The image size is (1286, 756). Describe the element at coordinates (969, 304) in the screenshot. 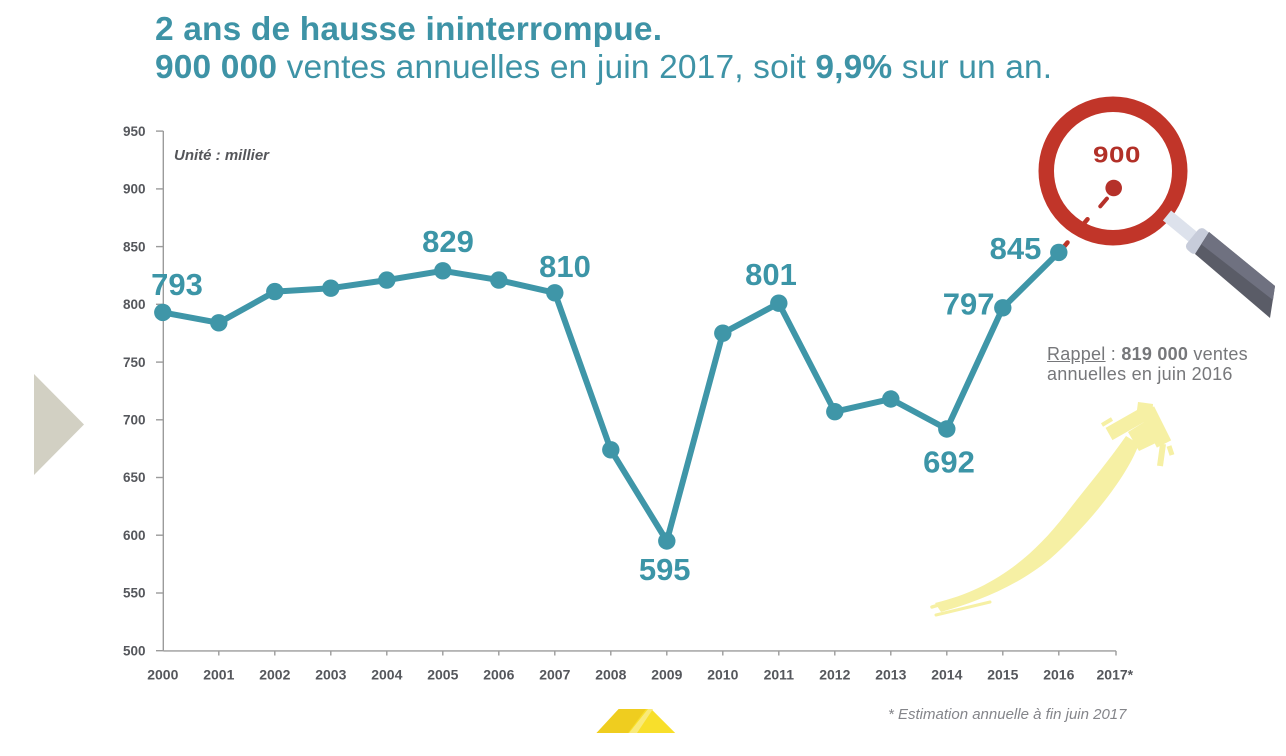

I see `svg-text: 797` at that location.